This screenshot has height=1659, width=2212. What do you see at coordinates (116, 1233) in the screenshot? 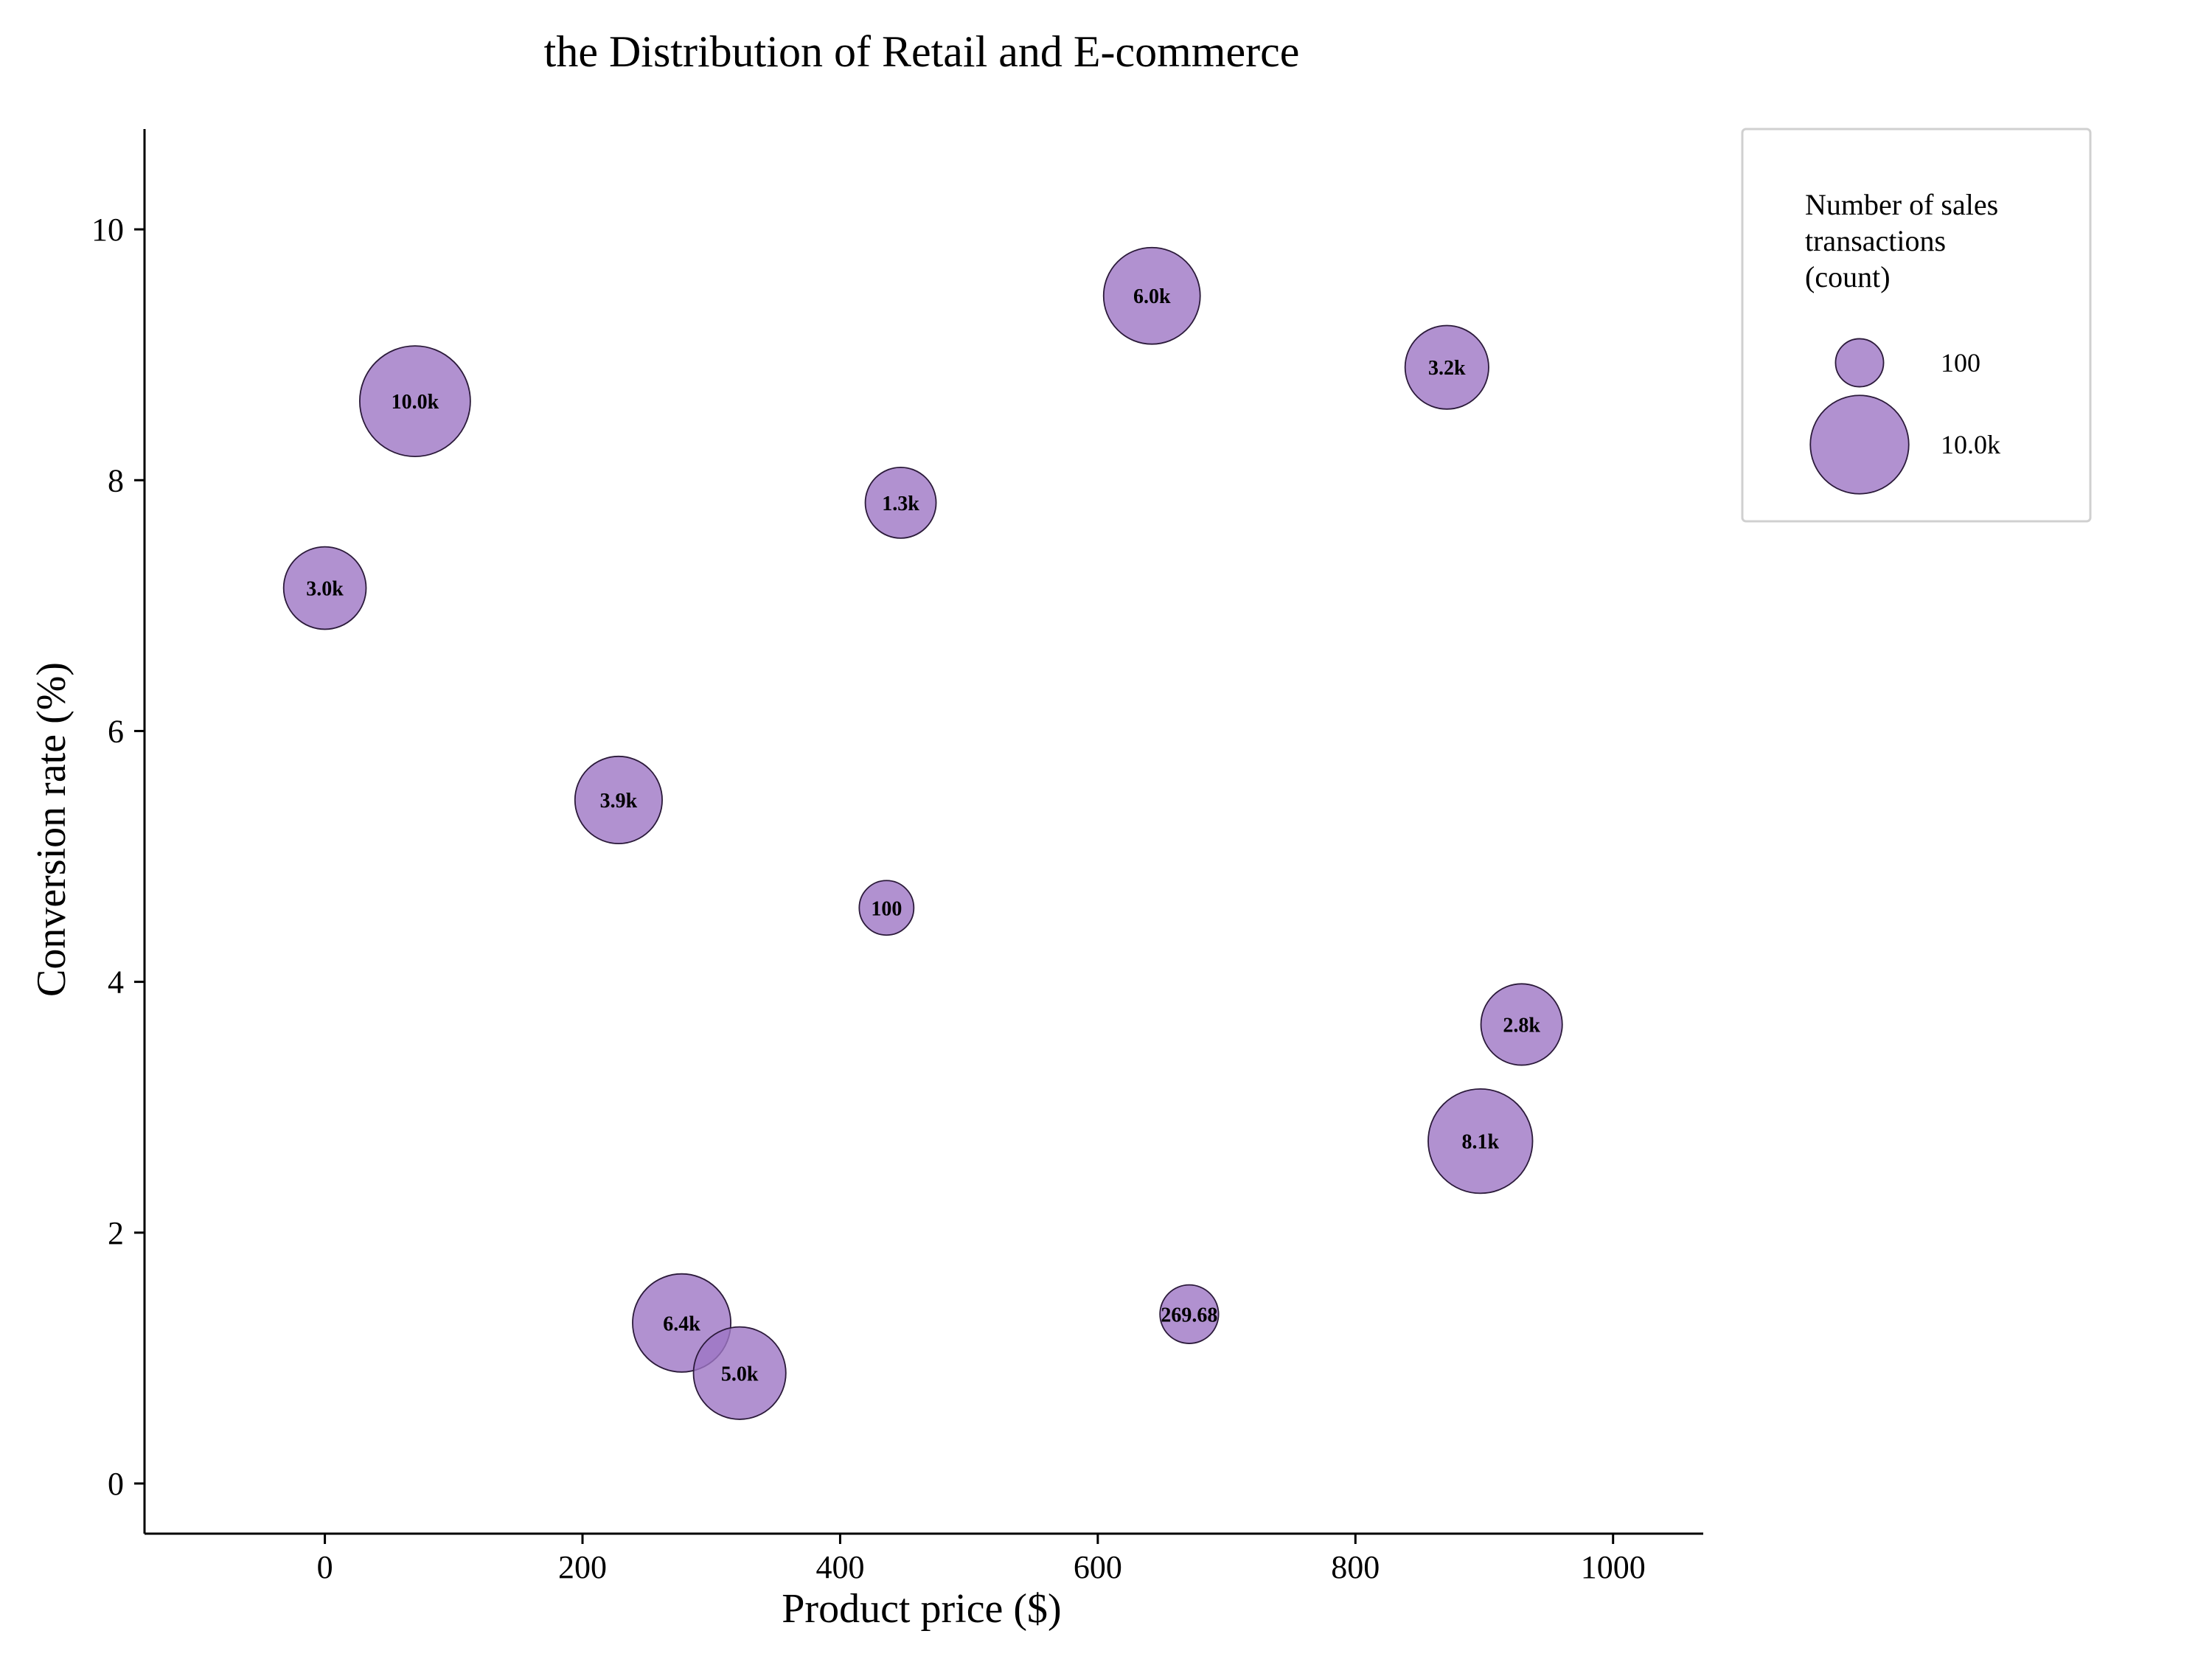
I see `y-tick-label: 2` at bounding box center [116, 1233].